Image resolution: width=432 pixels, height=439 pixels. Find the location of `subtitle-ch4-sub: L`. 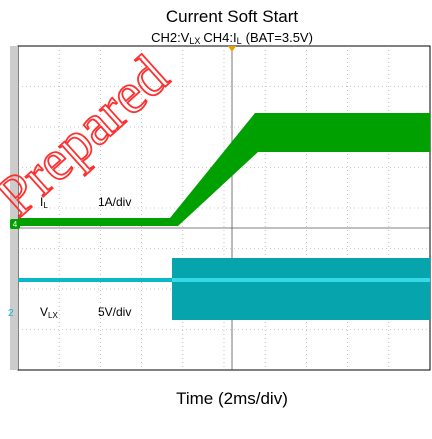

subtitle-ch4-sub: L is located at coordinates (239, 41).